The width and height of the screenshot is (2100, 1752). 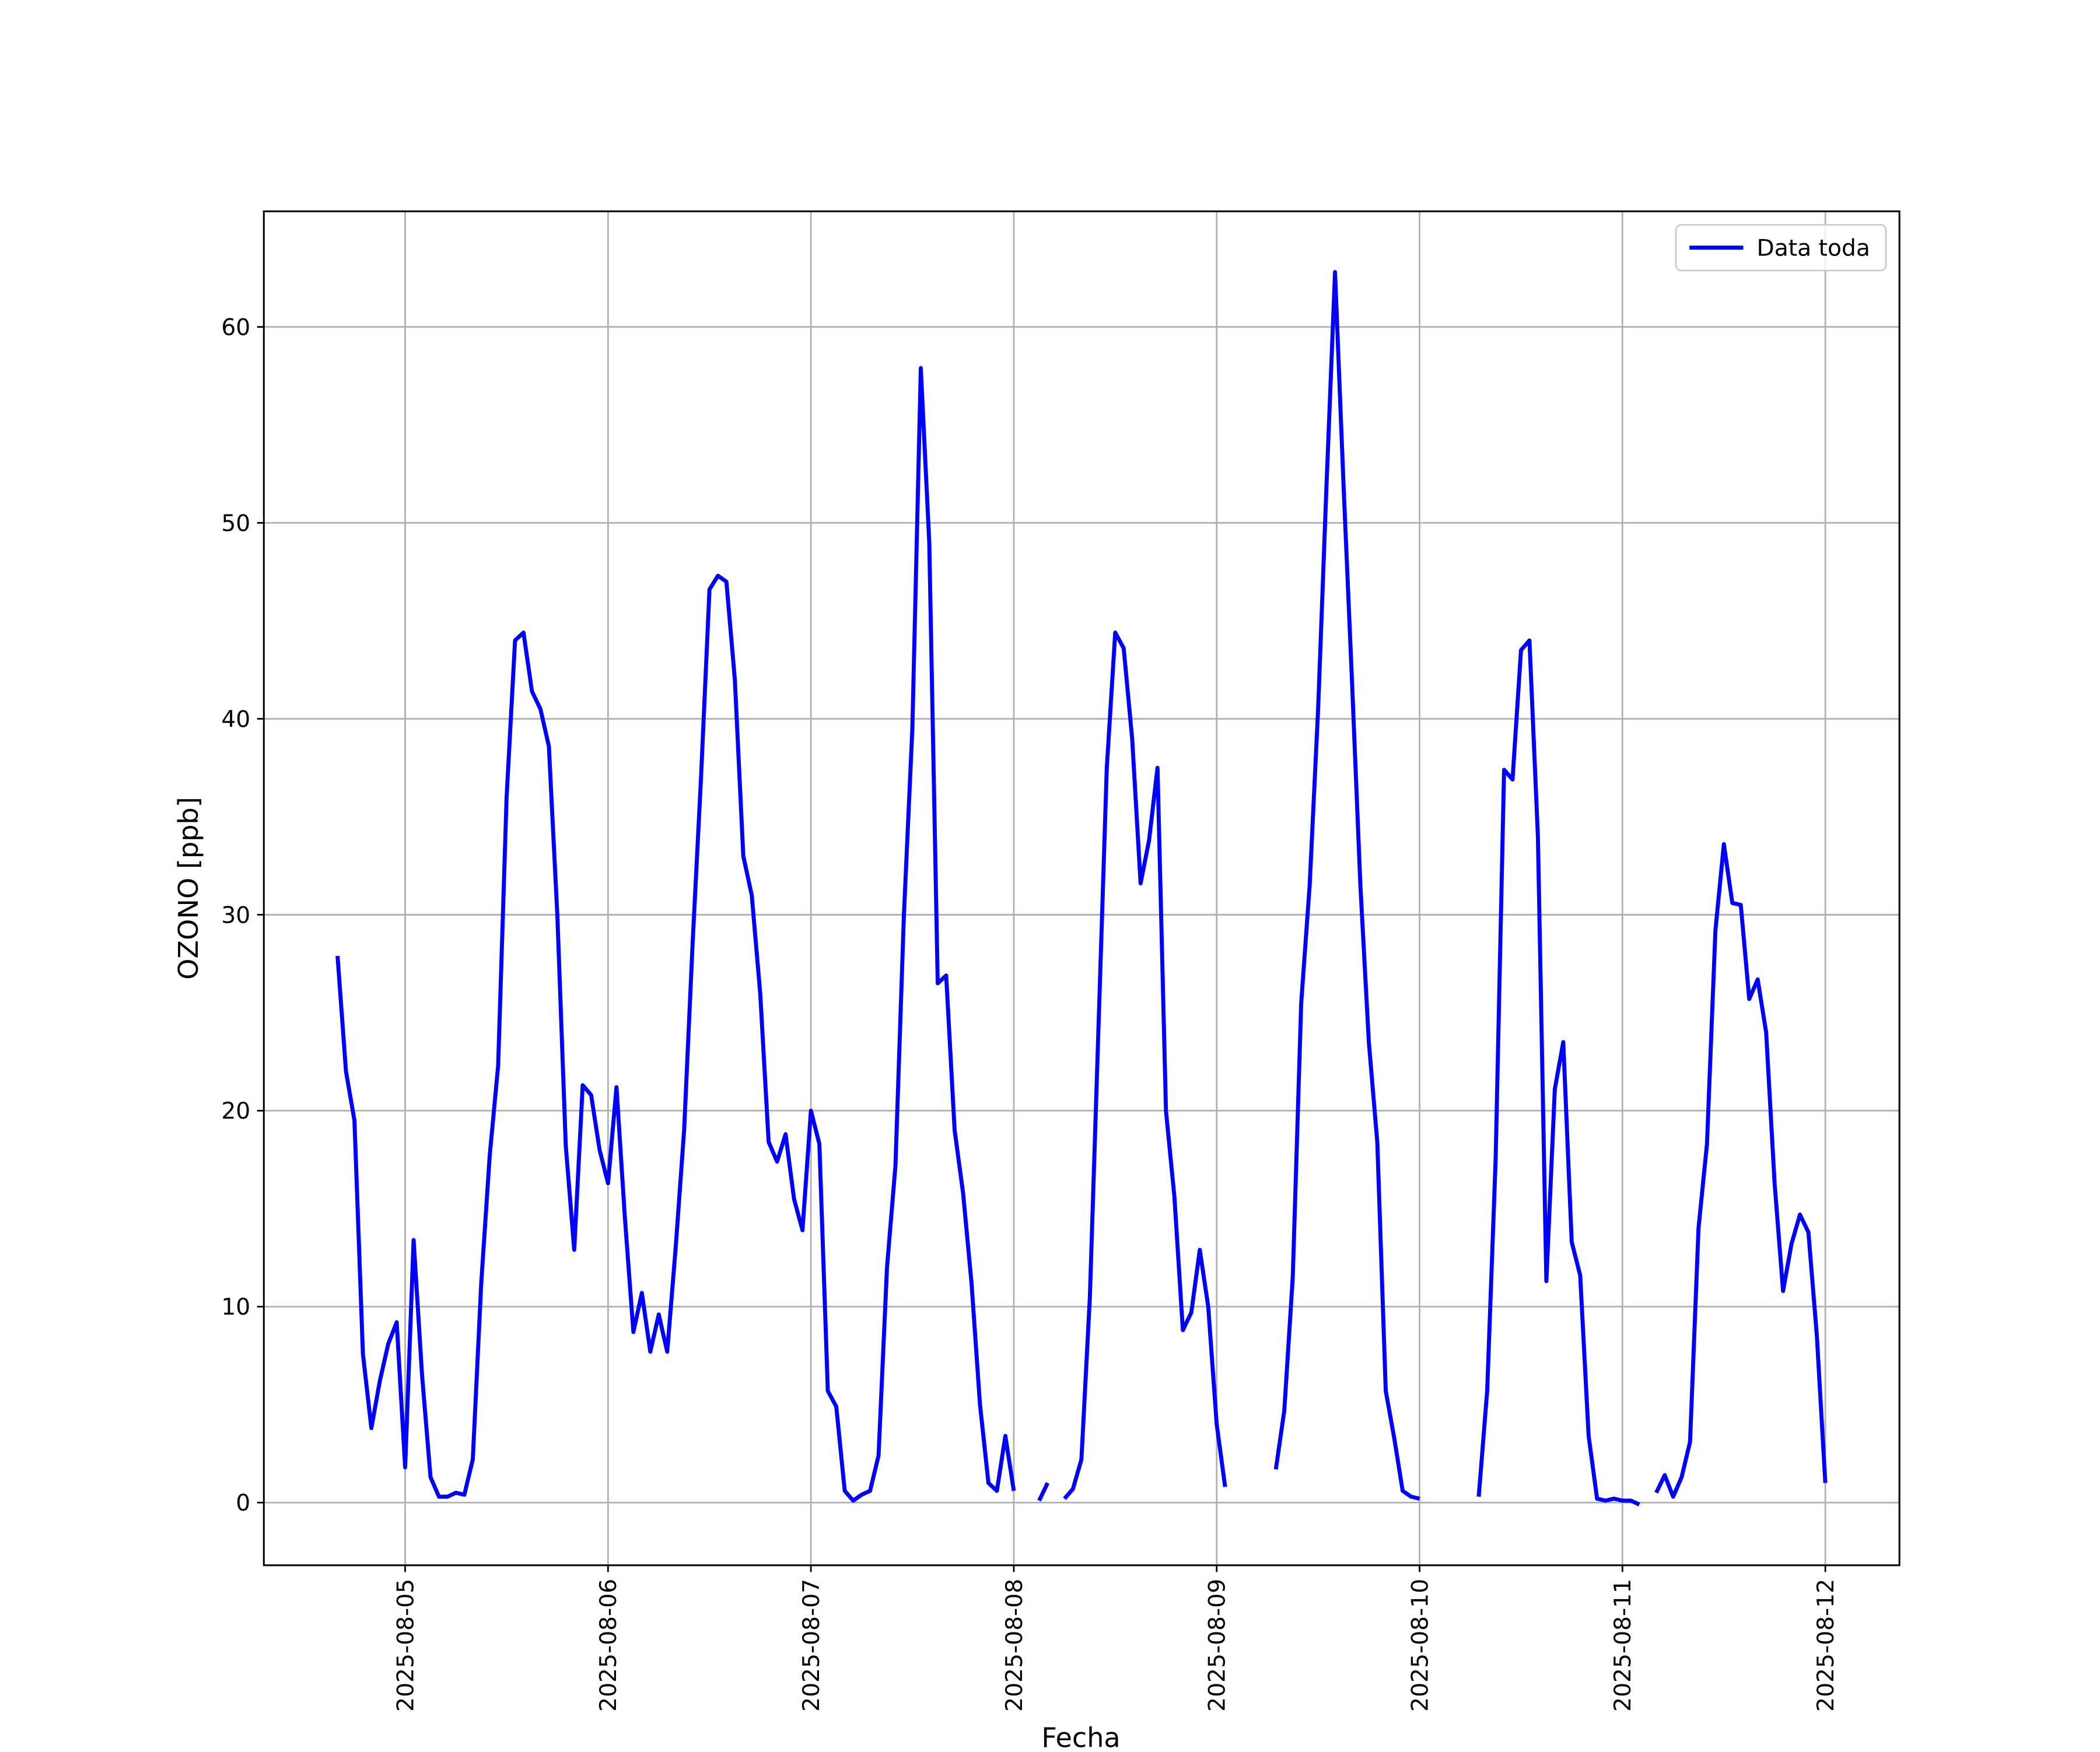 I want to click on x-tick-label: 2025-08-09, so click(x=1218, y=1645).